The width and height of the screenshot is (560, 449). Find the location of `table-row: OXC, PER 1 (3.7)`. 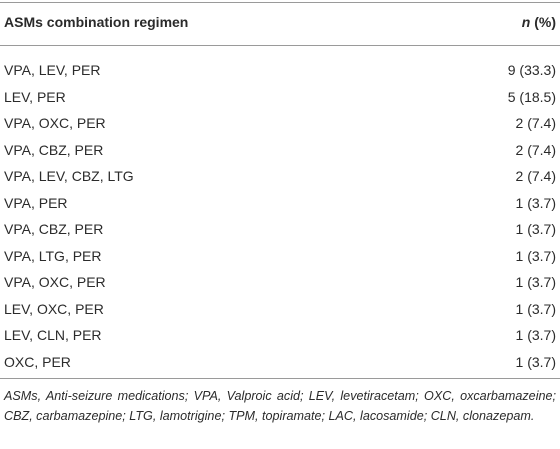

table-row: OXC, PER 1 (3.7) is located at coordinates (280, 362).